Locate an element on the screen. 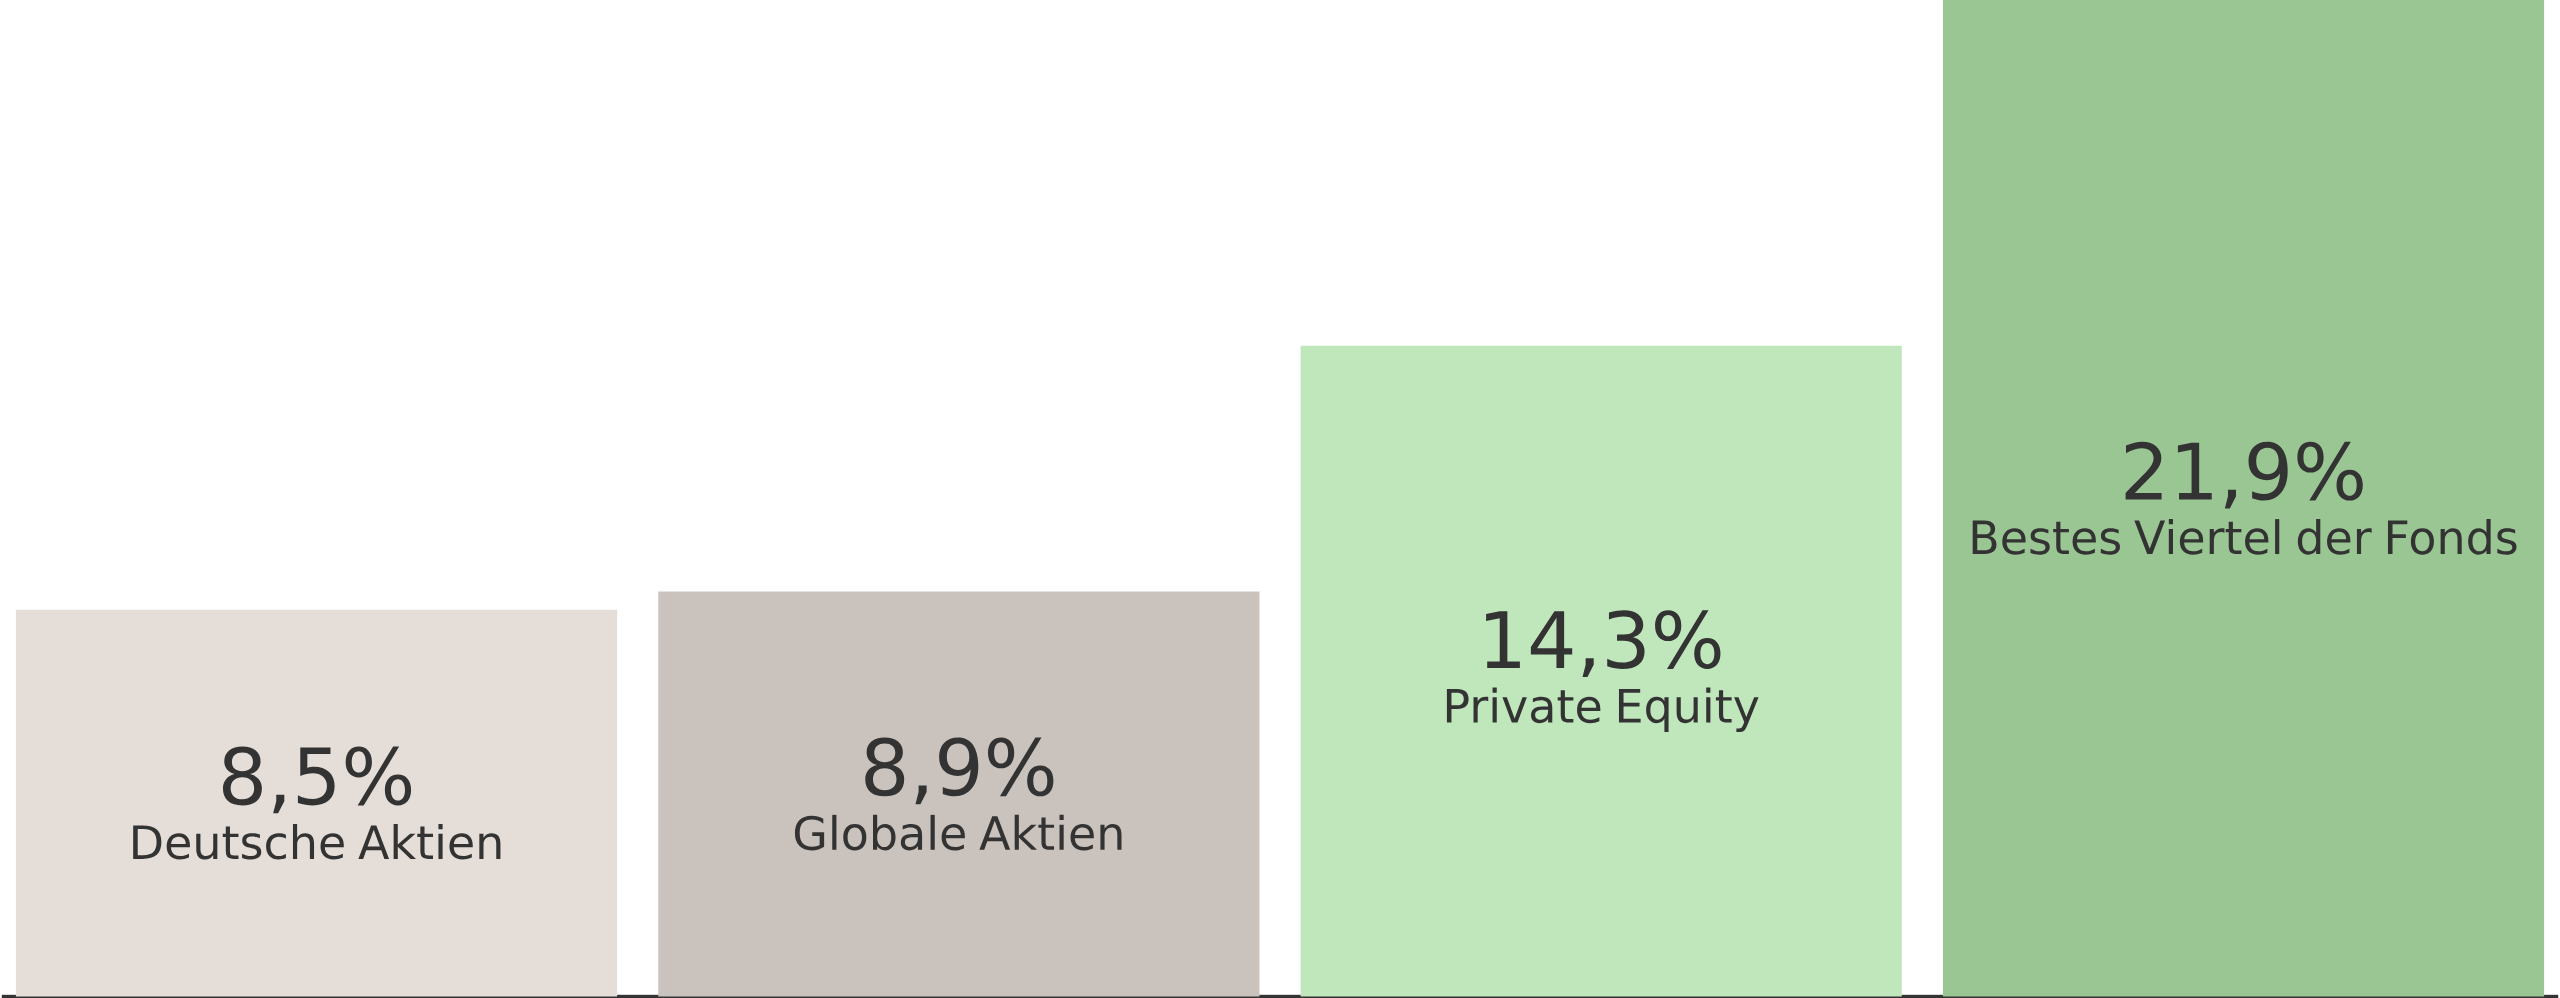  data-label: 14,3% is located at coordinates (1603, 643).